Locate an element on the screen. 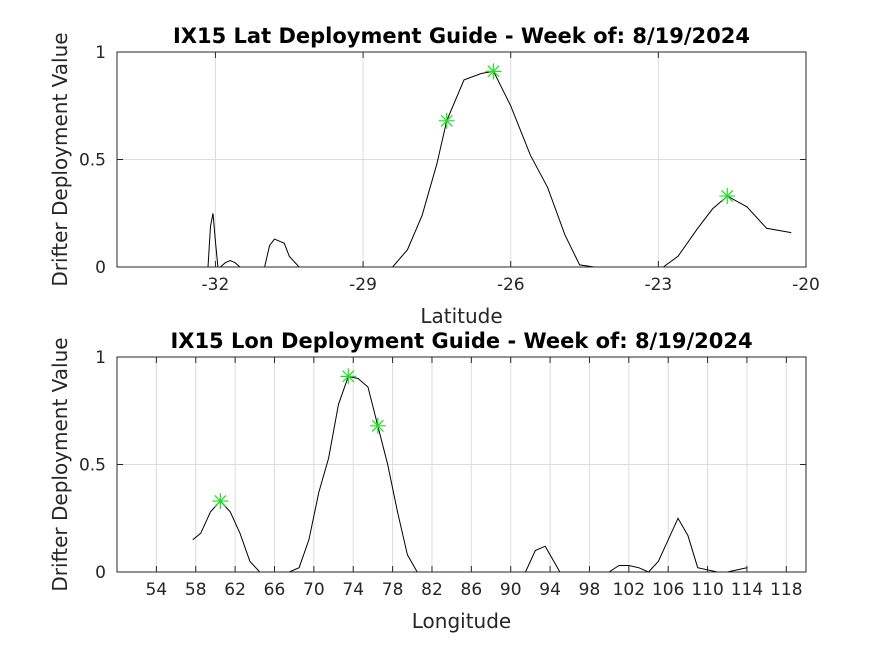  lat-x-axis-label: Latitude is located at coordinates (461, 316).